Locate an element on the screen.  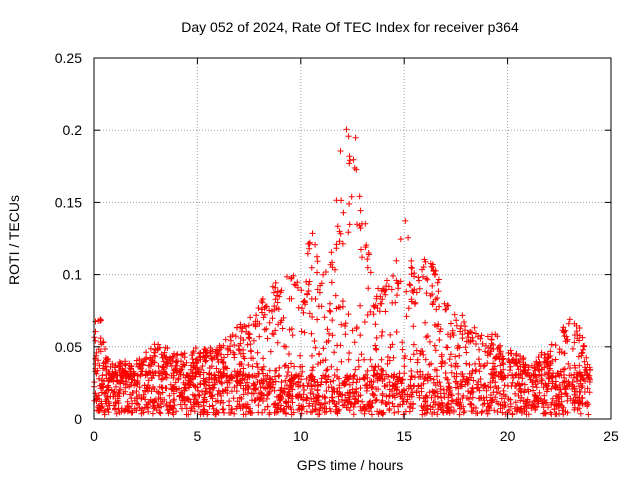
x-tick-label: 10 is located at coordinates (301, 436).